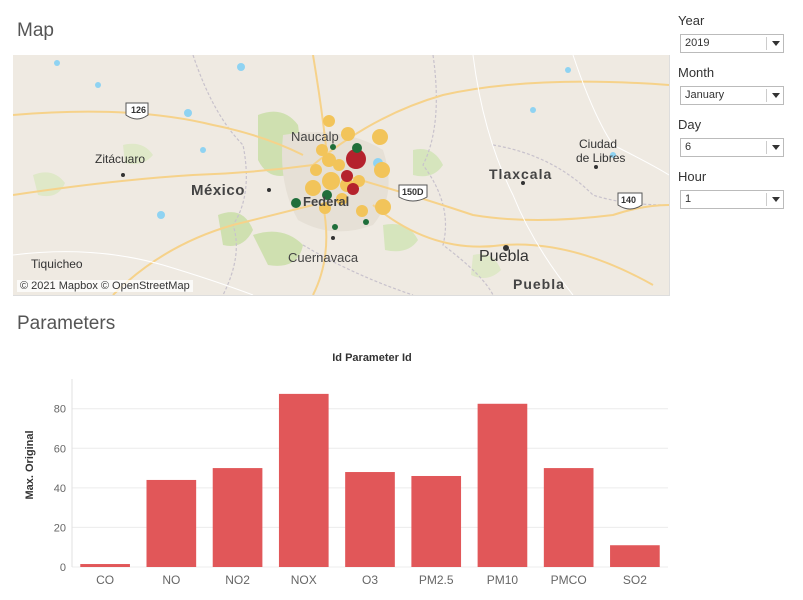  What do you see at coordinates (105, 286) in the screenshot?
I see `map-attribution: © 2021 Mapbox © OpenStreetMap` at bounding box center [105, 286].